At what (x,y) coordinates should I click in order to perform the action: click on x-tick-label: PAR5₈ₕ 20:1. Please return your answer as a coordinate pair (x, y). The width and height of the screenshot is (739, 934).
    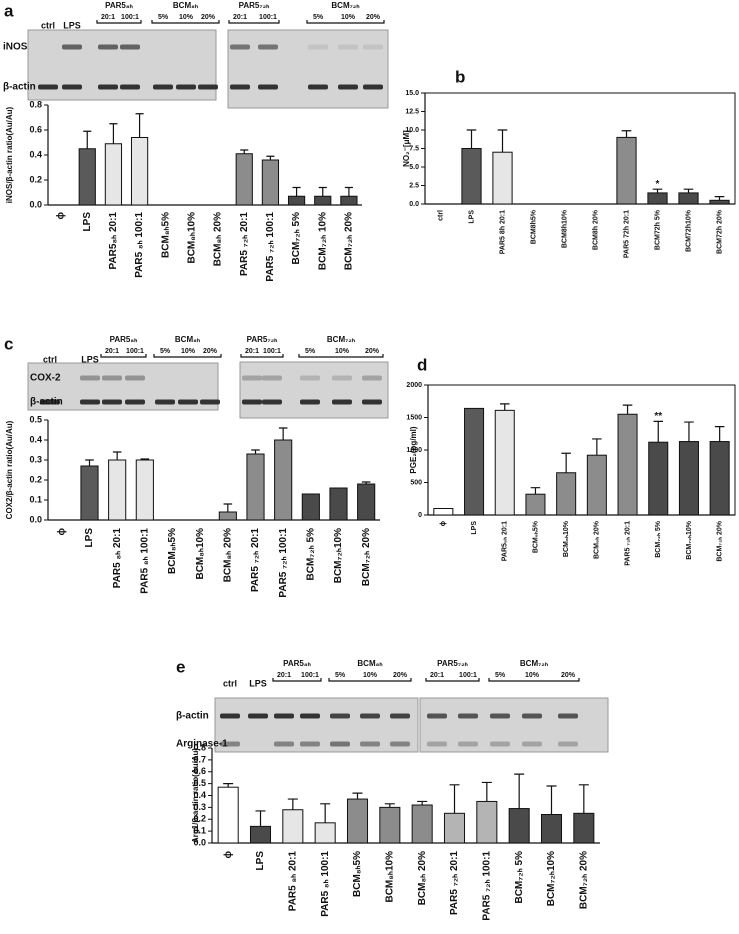
    Looking at the image, I should click on (505, 541).